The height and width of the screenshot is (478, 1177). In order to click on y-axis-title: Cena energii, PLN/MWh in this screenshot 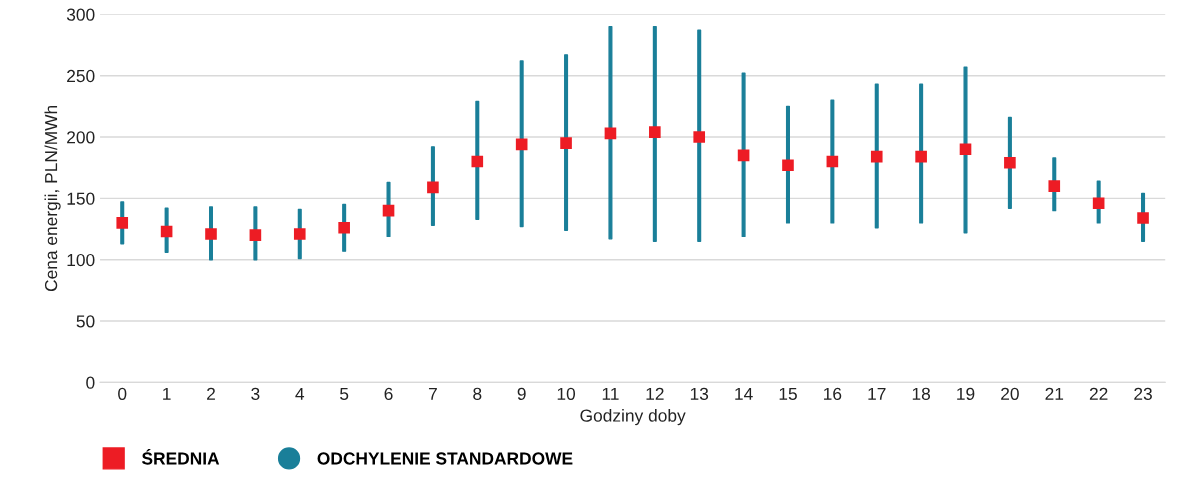, I will do `click(52, 198)`.